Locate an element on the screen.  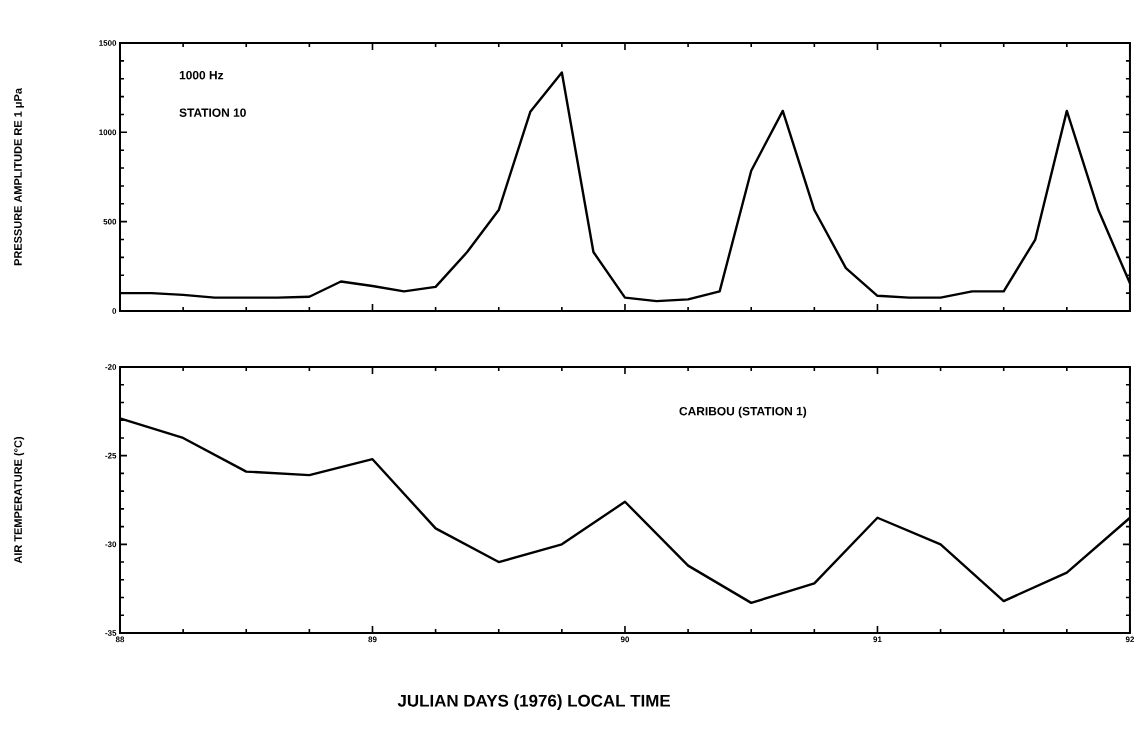
annotation: CARIBOU (STATION 1) is located at coordinates (743, 412).